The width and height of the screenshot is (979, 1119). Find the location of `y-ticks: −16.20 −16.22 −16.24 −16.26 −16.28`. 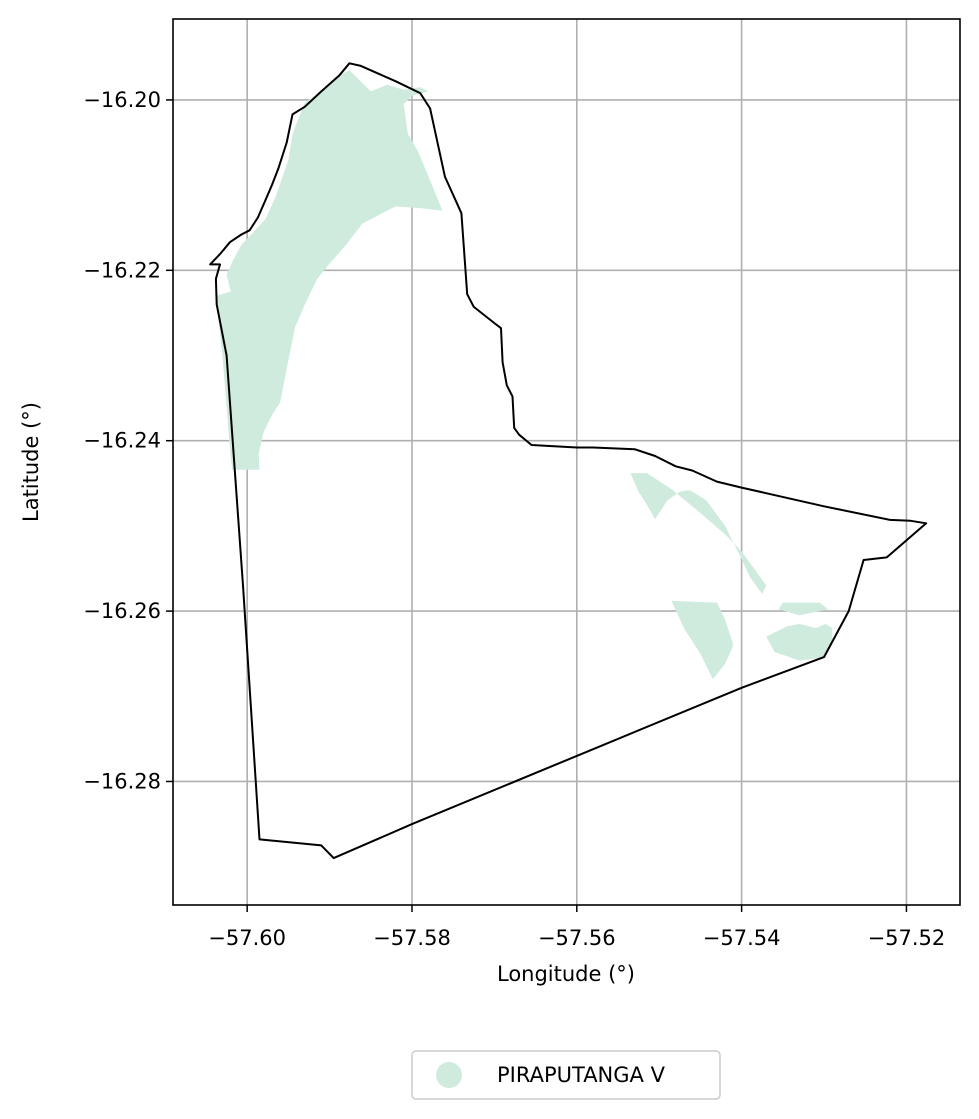

y-ticks: −16.20 −16.22 −16.24 −16.26 −16.28 is located at coordinates (128, 440).